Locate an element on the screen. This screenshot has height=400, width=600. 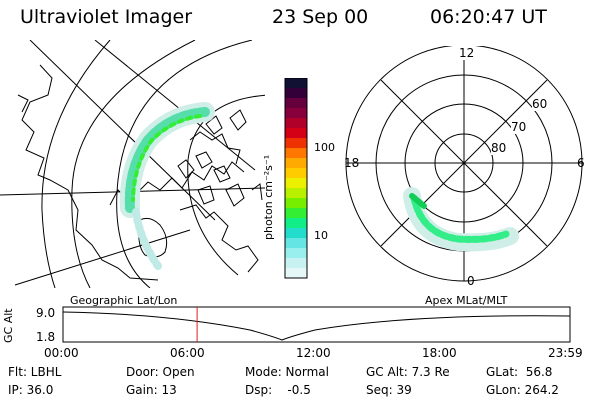
timeline-xtick-1200: 12:00 is located at coordinates (313, 353).